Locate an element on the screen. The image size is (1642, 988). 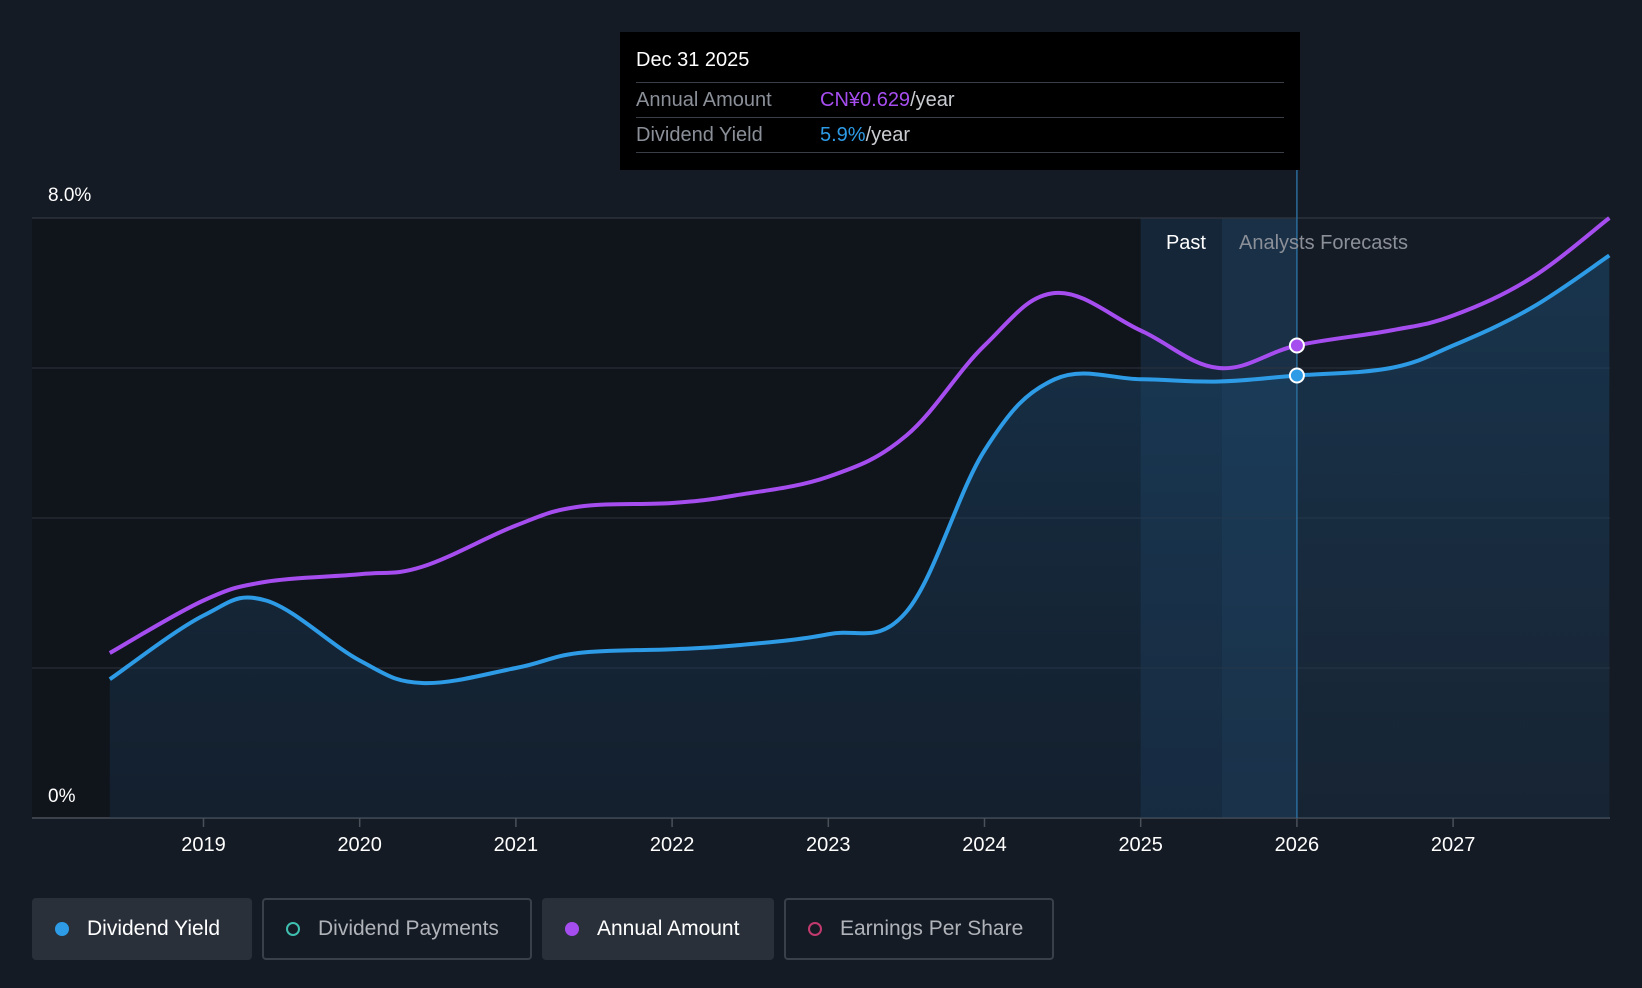
x-tick-label: 2023 is located at coordinates (828, 845).